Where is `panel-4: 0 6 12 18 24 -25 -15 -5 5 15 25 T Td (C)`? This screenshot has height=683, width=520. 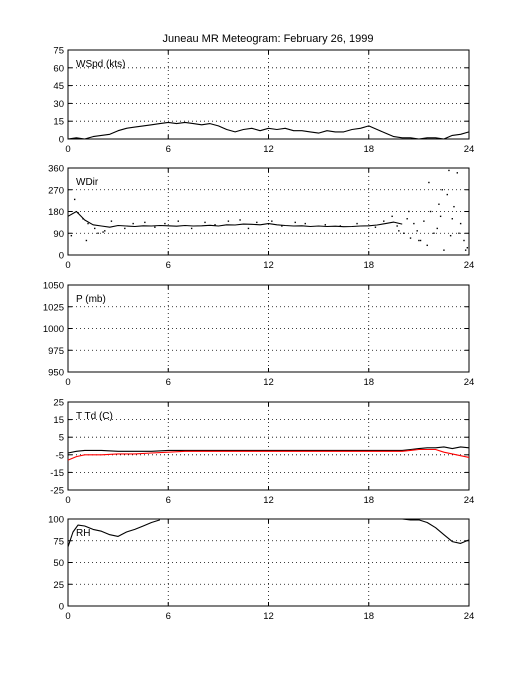 panel-4: 0 6 12 18 24 -25 -15 -5 5 15 25 T Td (C) is located at coordinates (262, 452).